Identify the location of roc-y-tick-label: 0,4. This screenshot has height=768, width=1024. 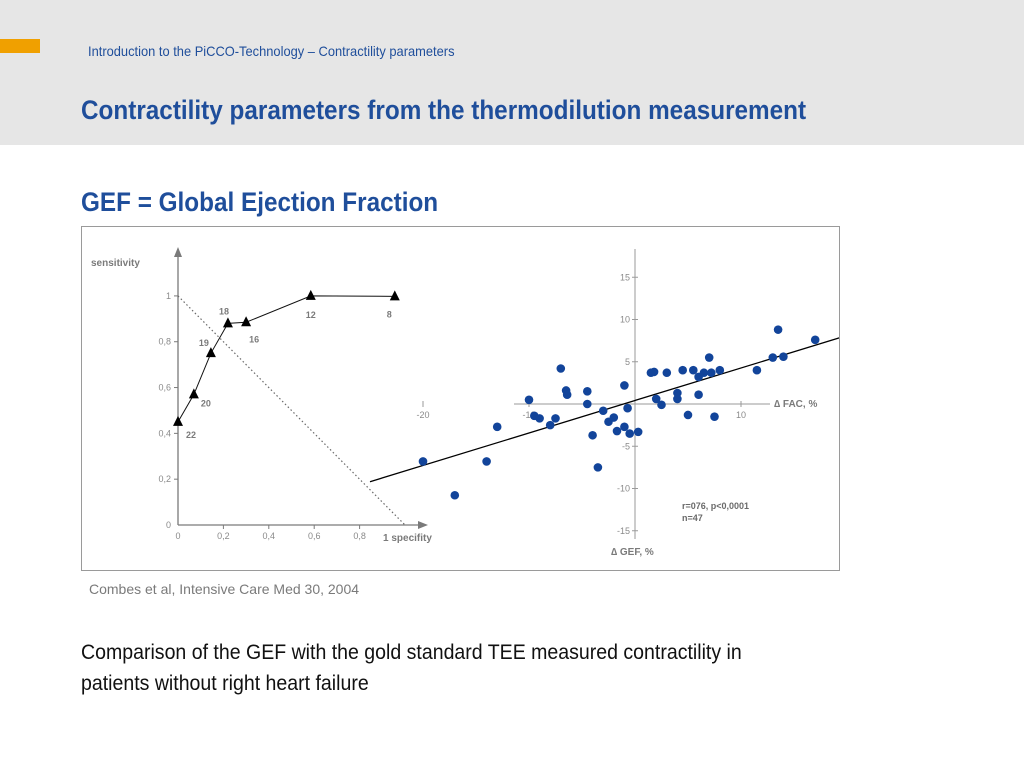
(164, 433).